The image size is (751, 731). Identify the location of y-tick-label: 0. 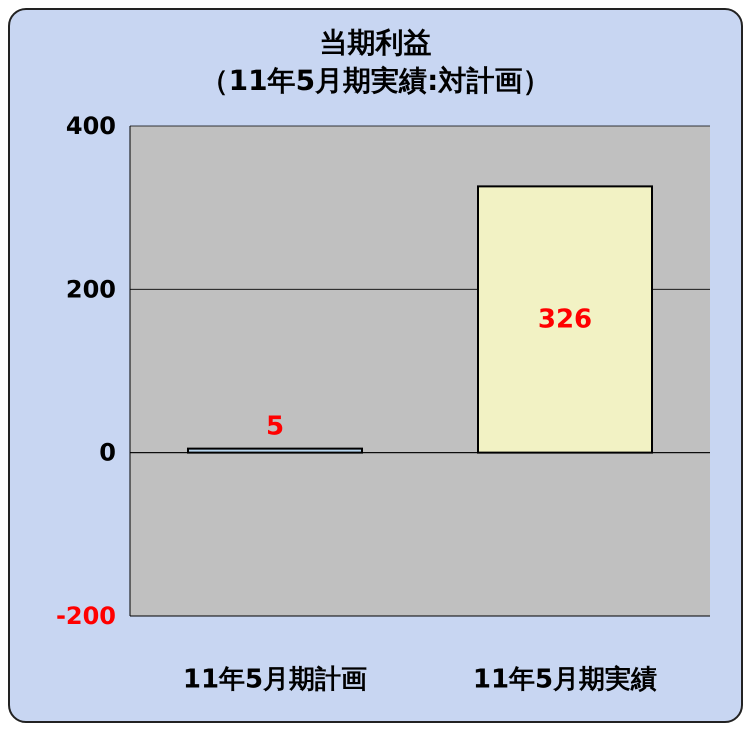
(107, 452).